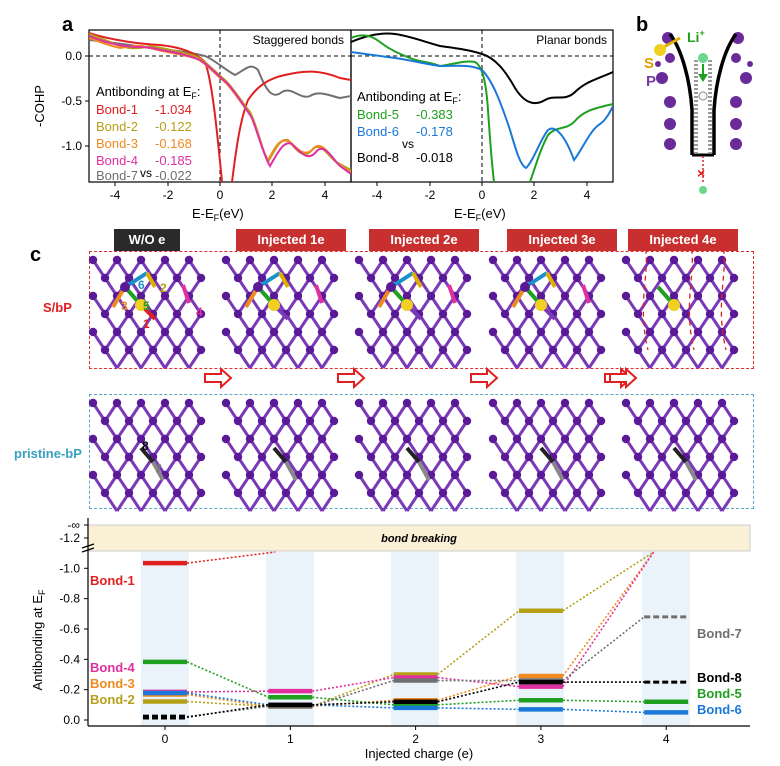 The width and height of the screenshot is (780, 766). What do you see at coordinates (71, 720) in the screenshot?
I see `ytick-label-6: 0.0` at bounding box center [71, 720].